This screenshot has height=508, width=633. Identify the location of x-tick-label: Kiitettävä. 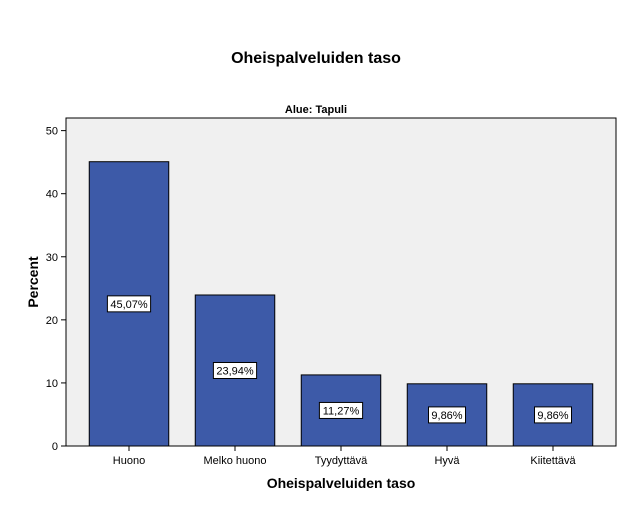
(553, 461).